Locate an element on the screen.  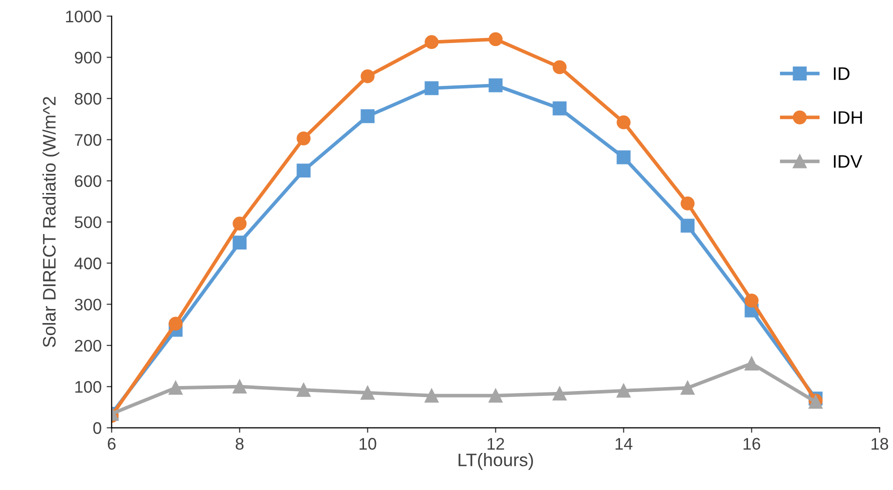
x-tick-label: 6 is located at coordinates (112, 444).